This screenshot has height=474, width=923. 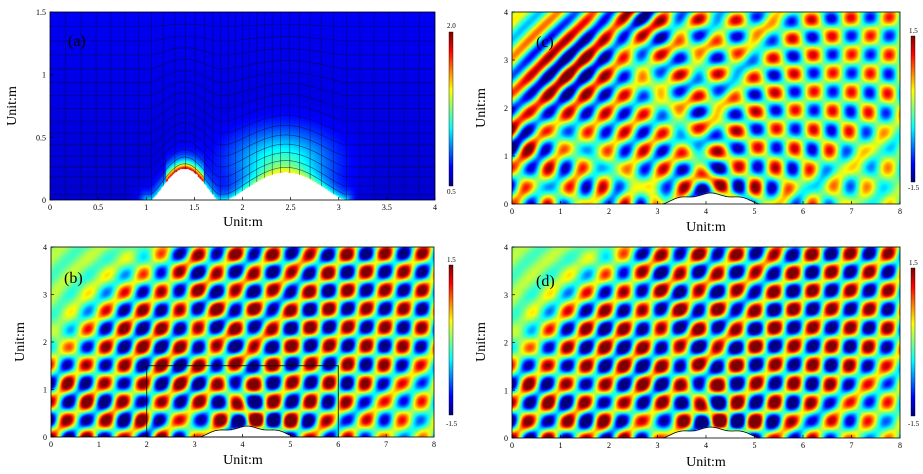 I want to click on panel-c-colorbar, so click(x=913, y=109).